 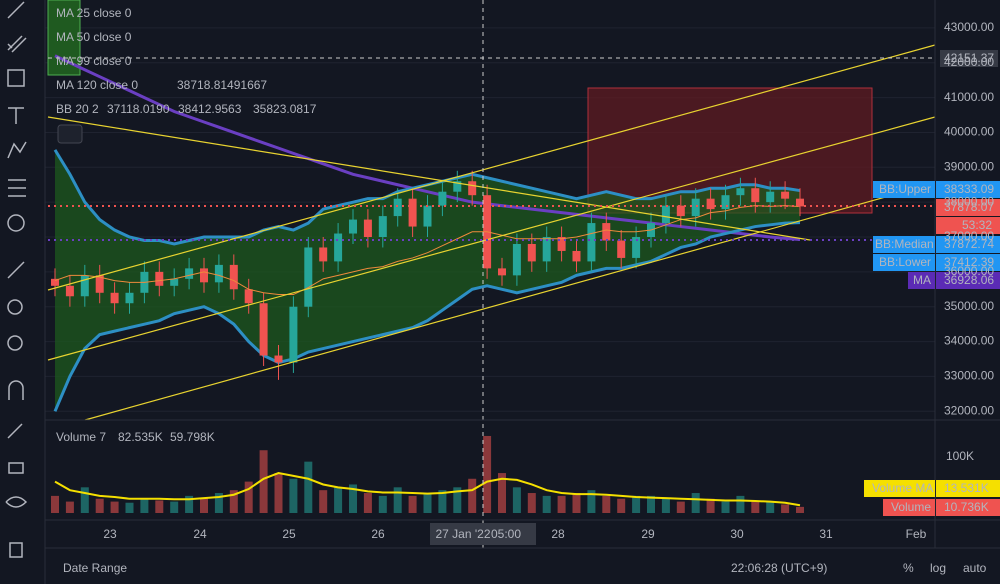 I want to click on tool-shape, so click(x=16, y=78).